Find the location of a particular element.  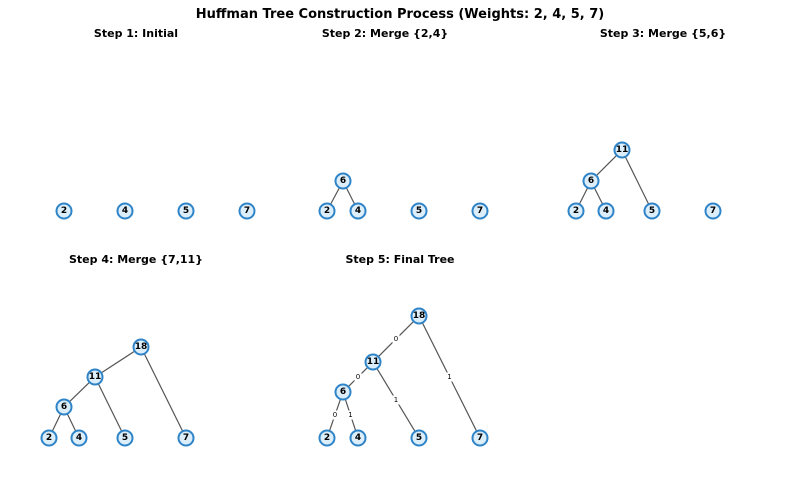

edge-n18-n7 is located at coordinates (163, 392).